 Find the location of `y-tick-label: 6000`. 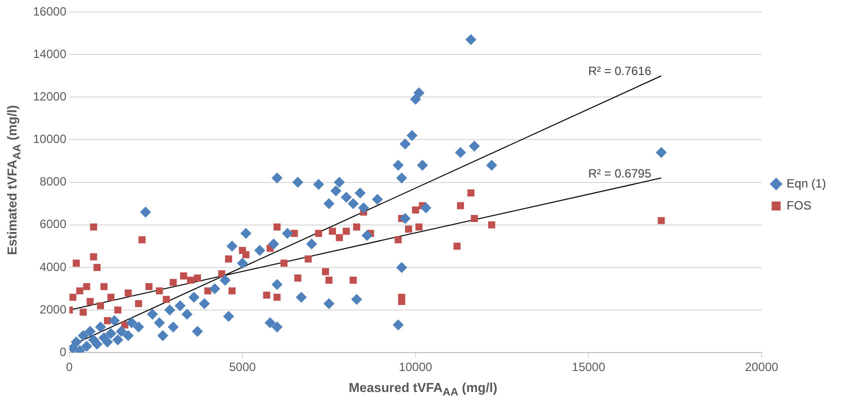

y-tick-label: 6000 is located at coordinates (53, 224).